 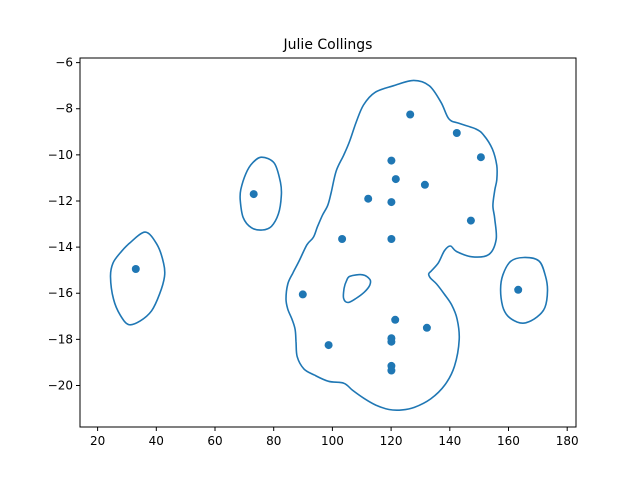 What do you see at coordinates (214, 441) in the screenshot?
I see `x-tick-label-60: 60` at bounding box center [214, 441].